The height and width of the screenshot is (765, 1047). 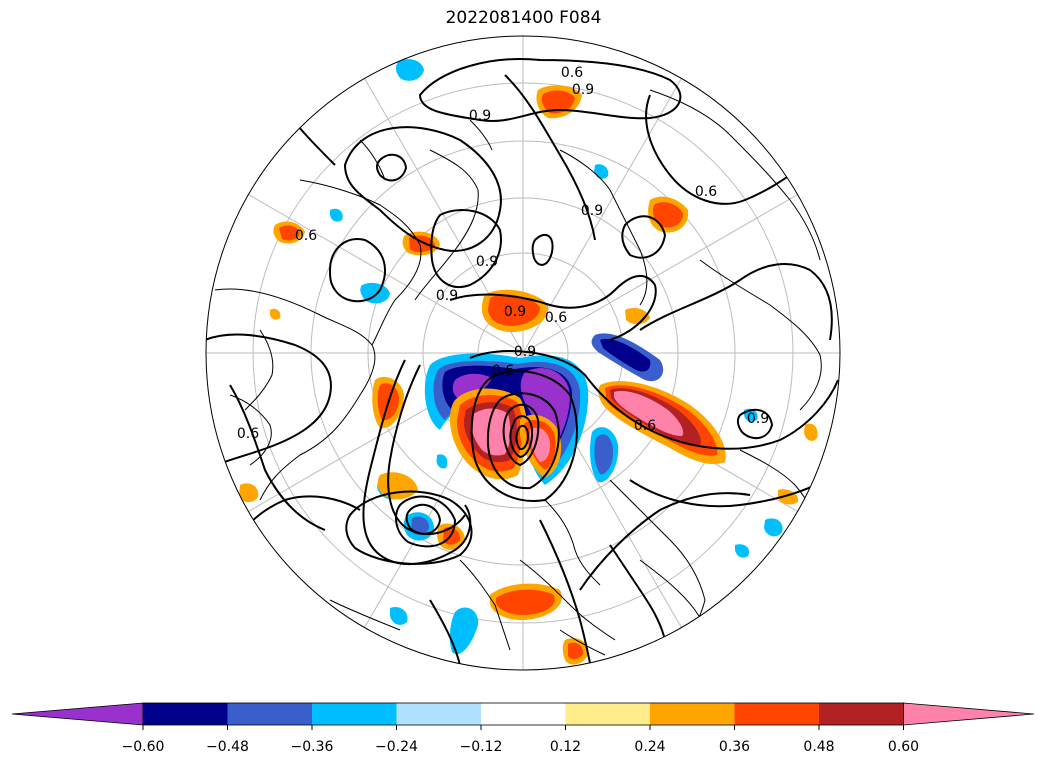 I want to click on colorbar-tick-label: 0.12, so click(x=565, y=747).